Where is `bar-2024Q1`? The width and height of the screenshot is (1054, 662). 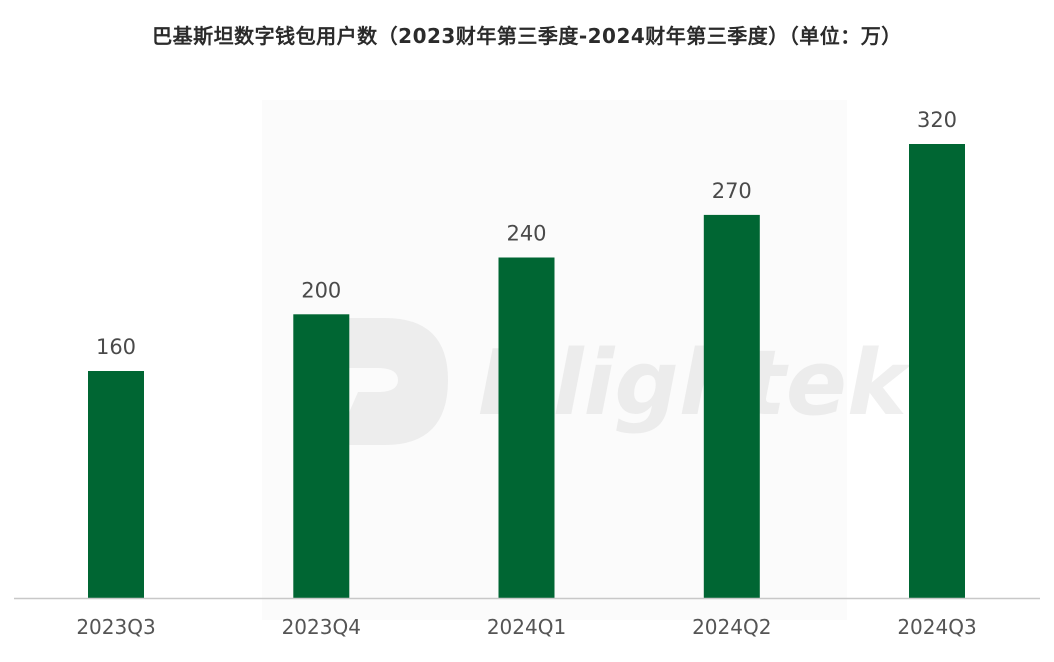 bar-2024Q1 is located at coordinates (526, 427).